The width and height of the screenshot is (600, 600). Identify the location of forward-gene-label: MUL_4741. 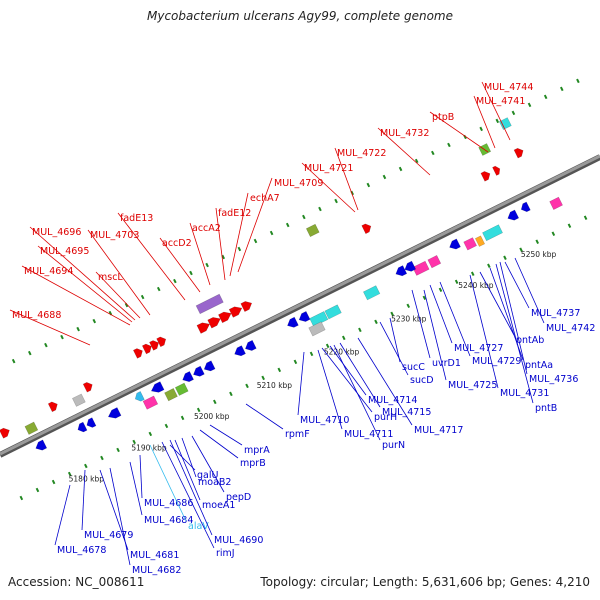
(500, 101).